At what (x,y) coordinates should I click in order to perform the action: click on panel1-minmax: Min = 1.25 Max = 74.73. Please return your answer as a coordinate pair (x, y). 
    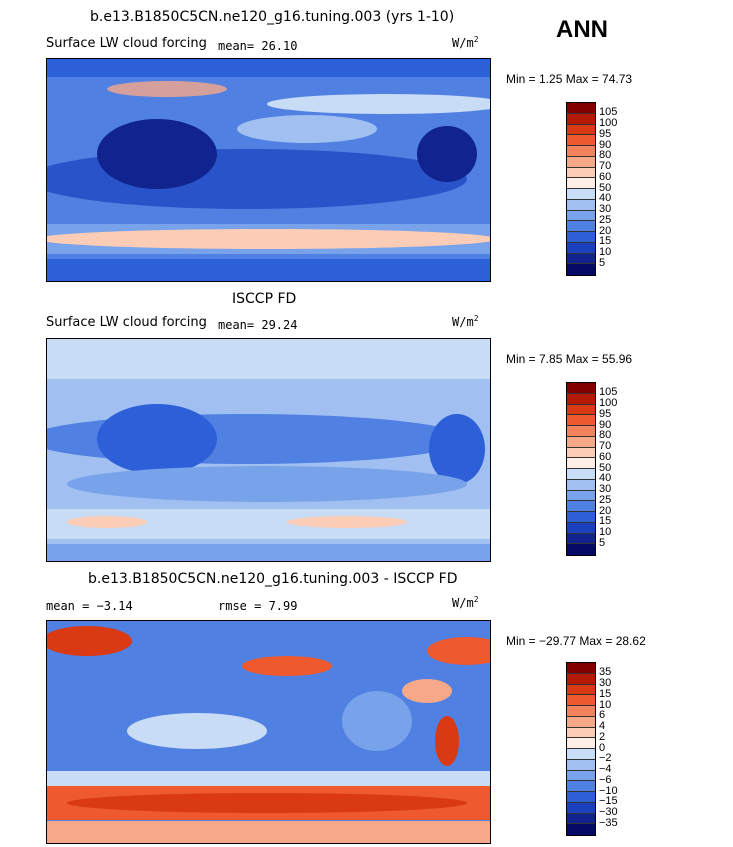
    Looking at the image, I should click on (569, 79).